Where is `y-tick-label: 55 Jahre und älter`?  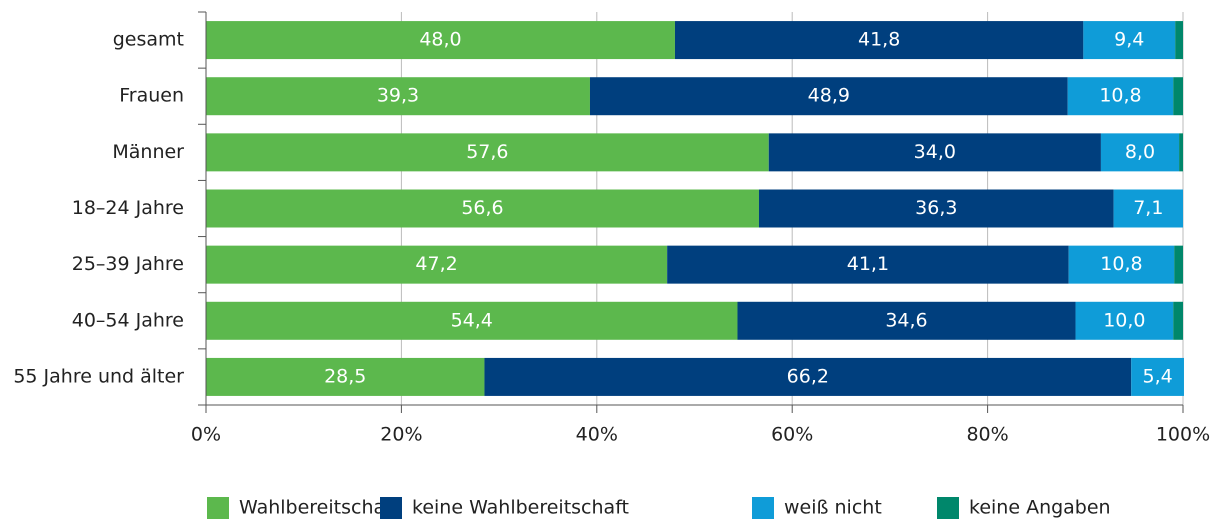
y-tick-label: 55 Jahre und älter is located at coordinates (98, 376).